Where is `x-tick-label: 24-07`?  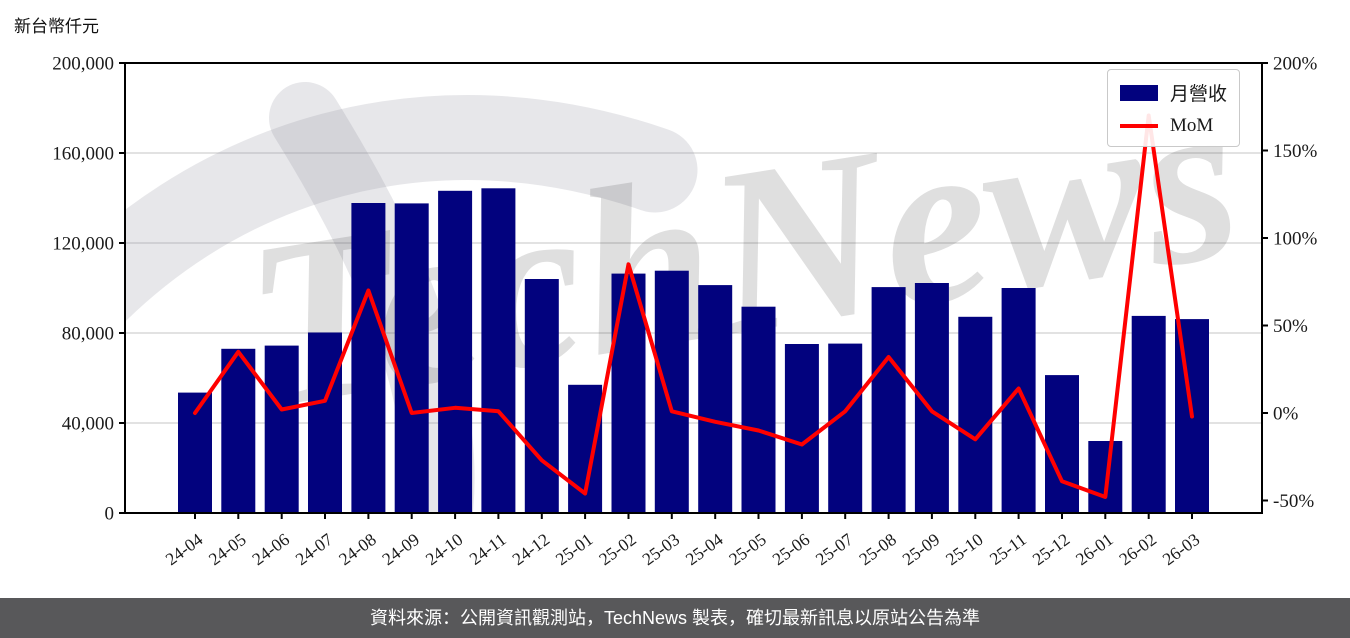
x-tick-label: 24-07 is located at coordinates (314, 549).